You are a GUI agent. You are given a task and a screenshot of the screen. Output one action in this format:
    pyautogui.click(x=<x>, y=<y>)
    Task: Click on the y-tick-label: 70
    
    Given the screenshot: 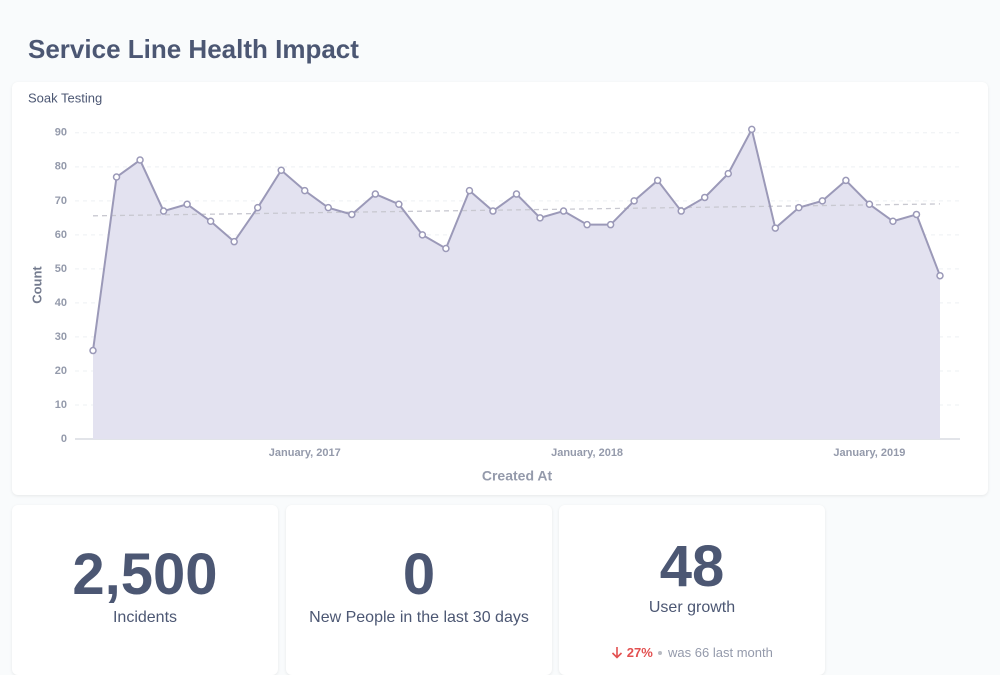 What is the action you would take?
    pyautogui.click(x=61, y=201)
    